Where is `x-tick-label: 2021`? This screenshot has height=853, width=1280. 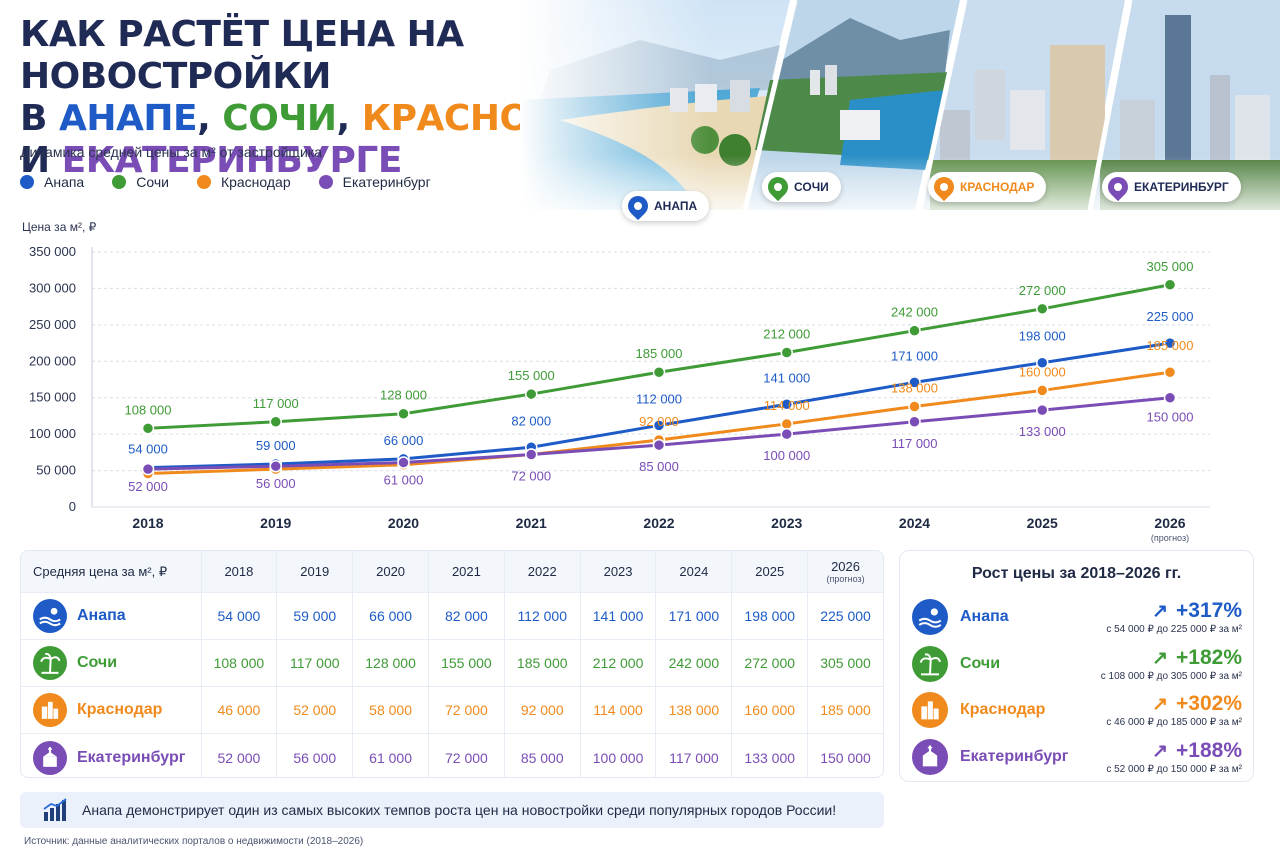 x-tick-label: 2021 is located at coordinates (531, 523).